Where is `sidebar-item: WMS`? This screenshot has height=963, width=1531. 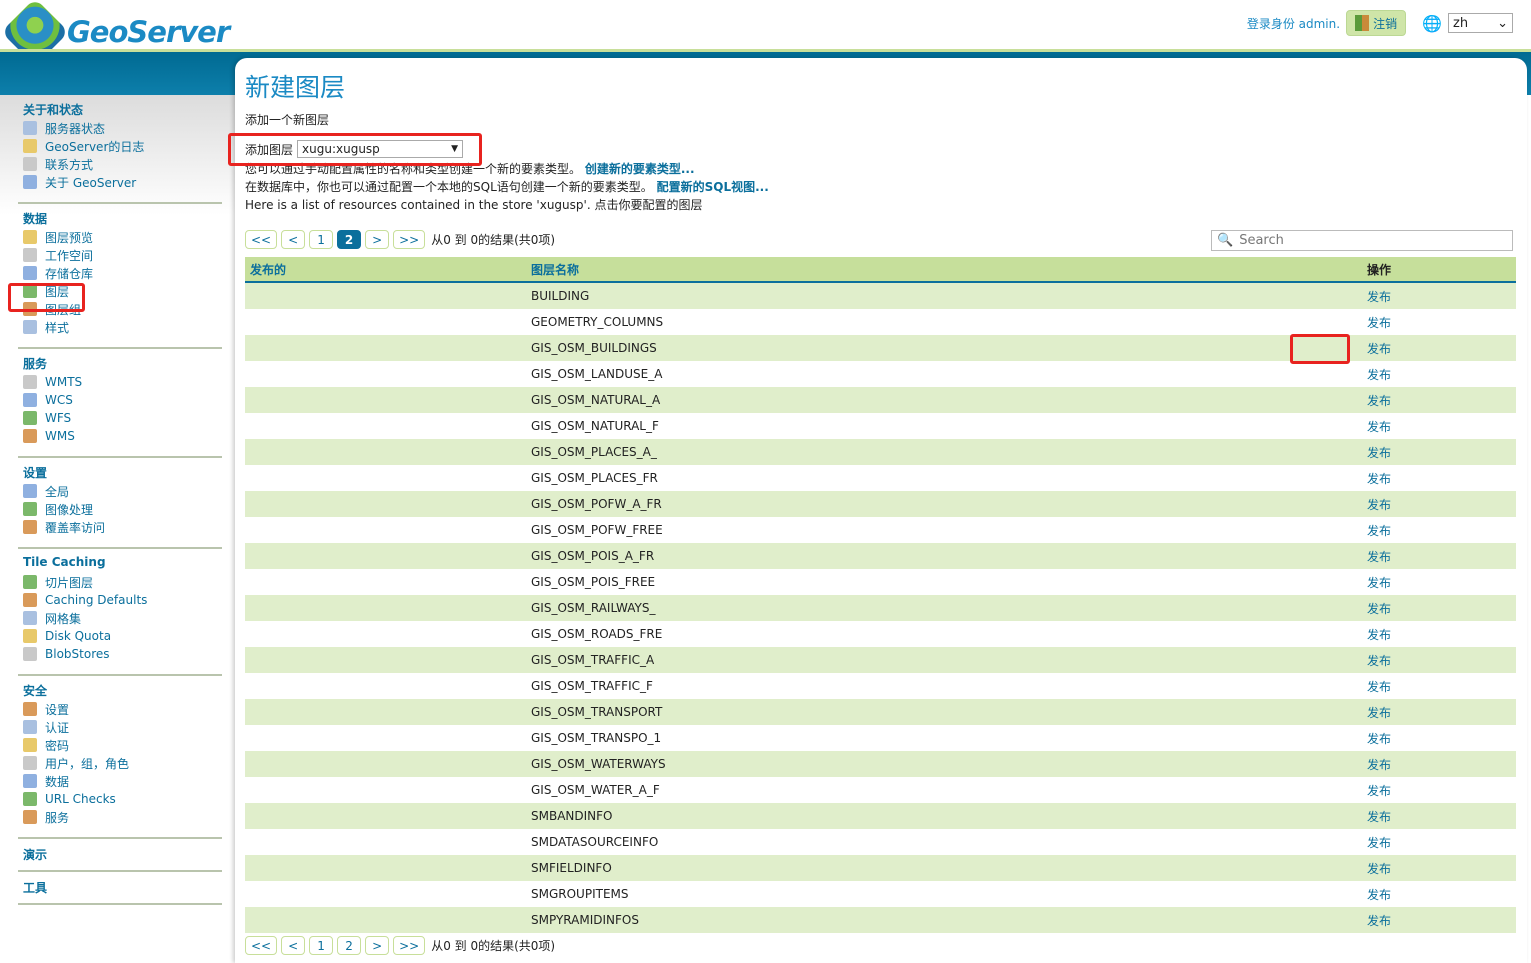
sidebar-item: WMS is located at coordinates (122, 436).